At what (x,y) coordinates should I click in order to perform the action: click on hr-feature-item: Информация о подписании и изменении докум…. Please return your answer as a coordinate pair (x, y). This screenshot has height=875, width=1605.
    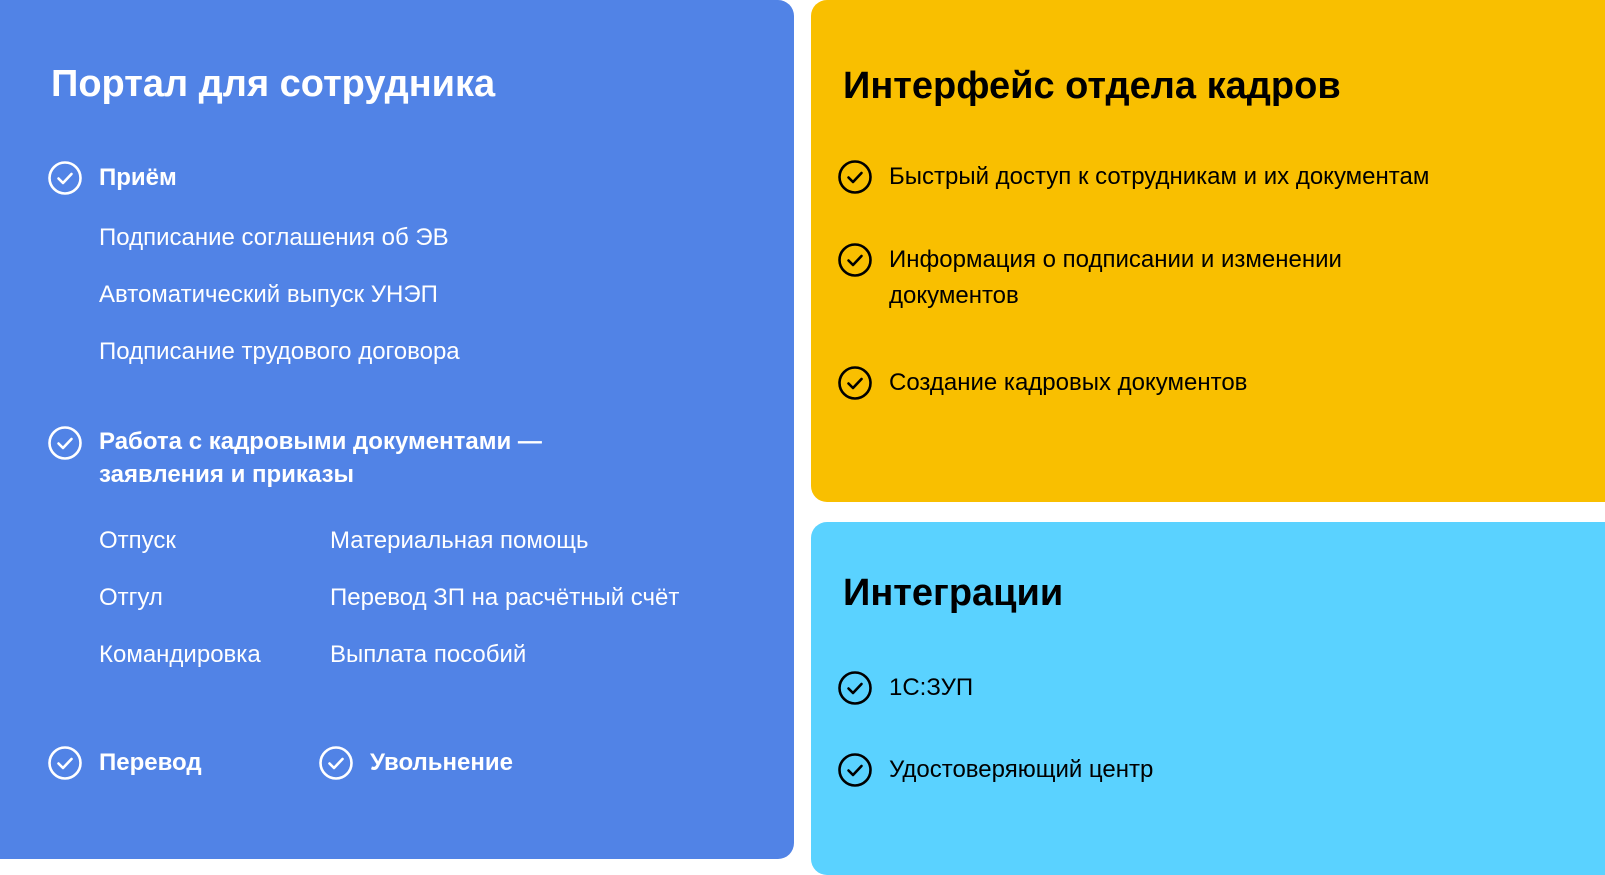
    Looking at the image, I should click on (1090, 278).